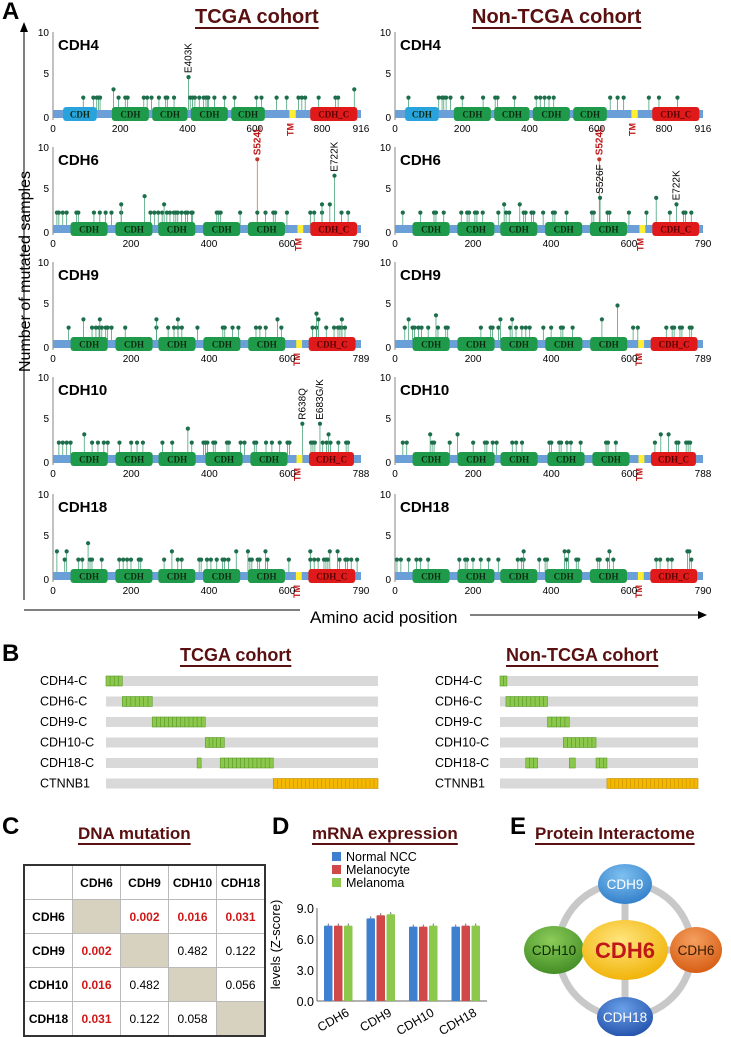 Image resolution: width=731 pixels, height=1037 pixels. I want to click on table-row: CDH10 0.016 0.482 0.056, so click(144, 984).